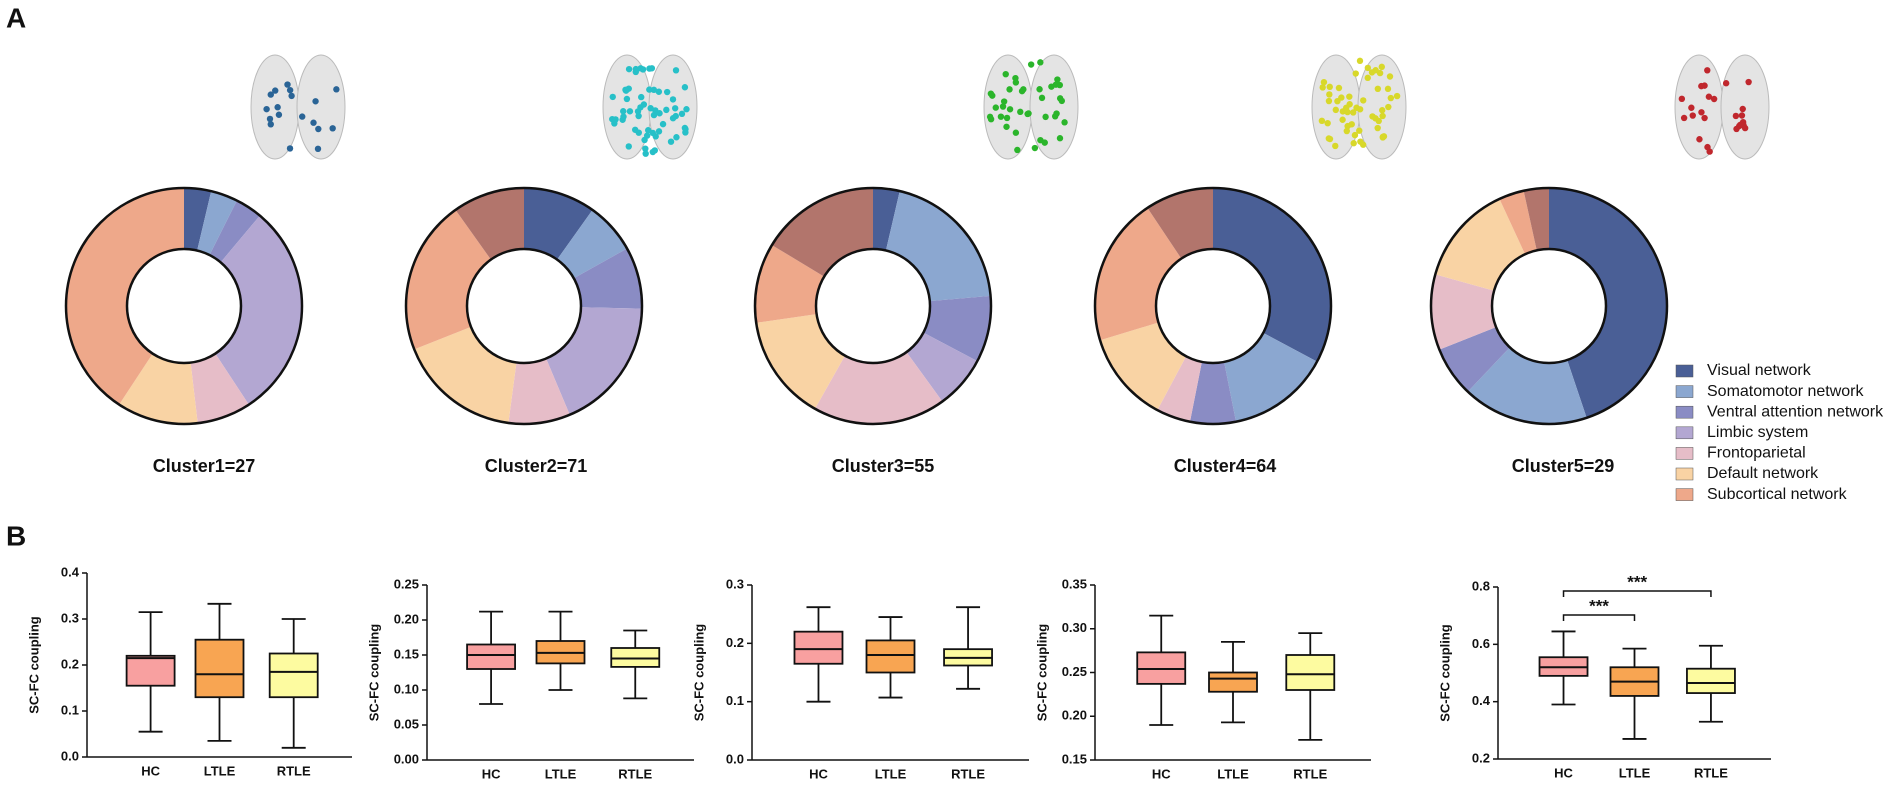 The height and width of the screenshot is (789, 1902). Describe the element at coordinates (1563, 466) in the screenshot. I see `donut-title: Cluster5=29` at that location.